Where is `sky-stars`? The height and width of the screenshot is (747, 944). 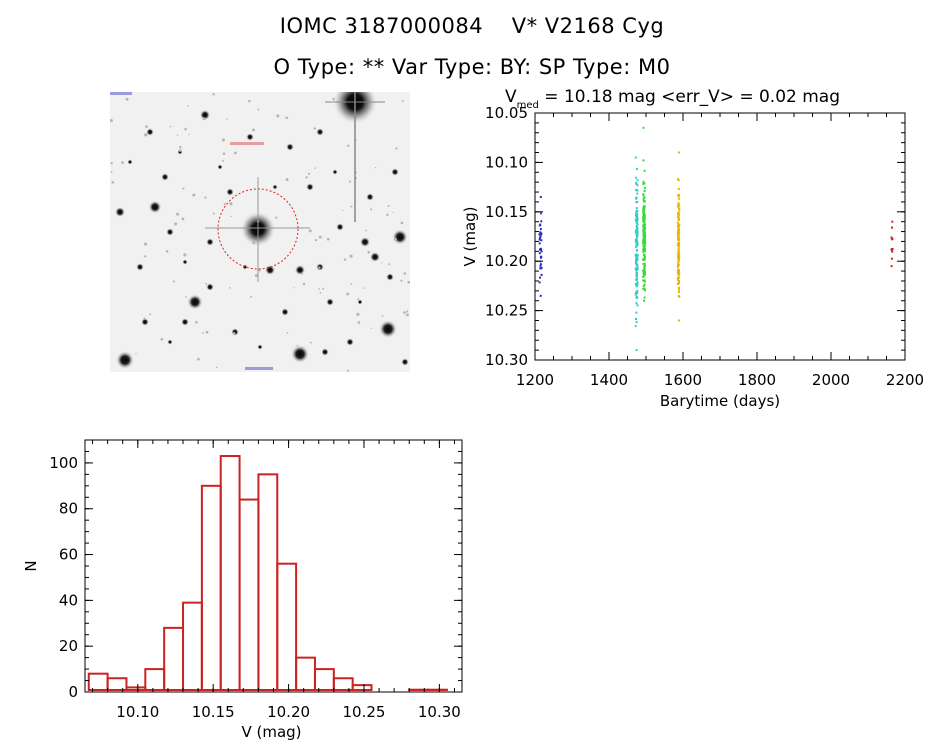 sky-stars is located at coordinates (260, 232).